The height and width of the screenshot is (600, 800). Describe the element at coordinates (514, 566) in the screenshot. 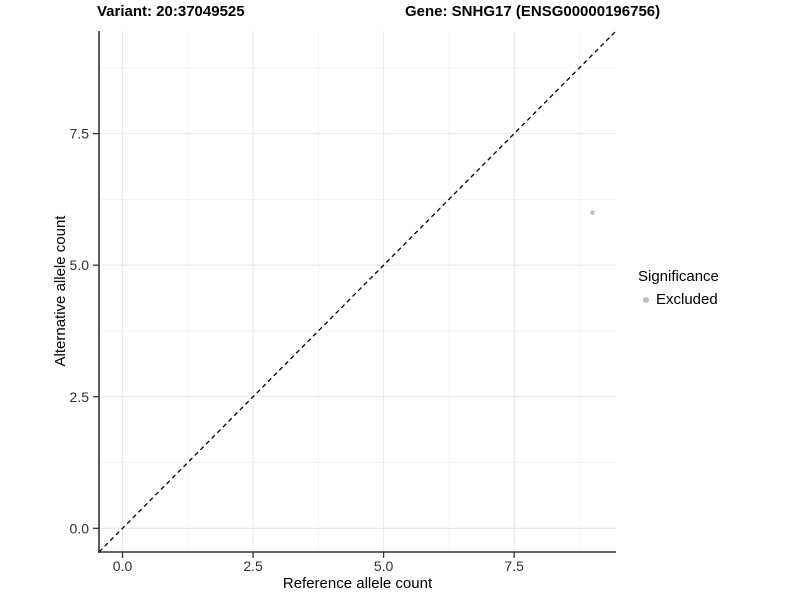

I see `x-tick-label: 7.5` at that location.